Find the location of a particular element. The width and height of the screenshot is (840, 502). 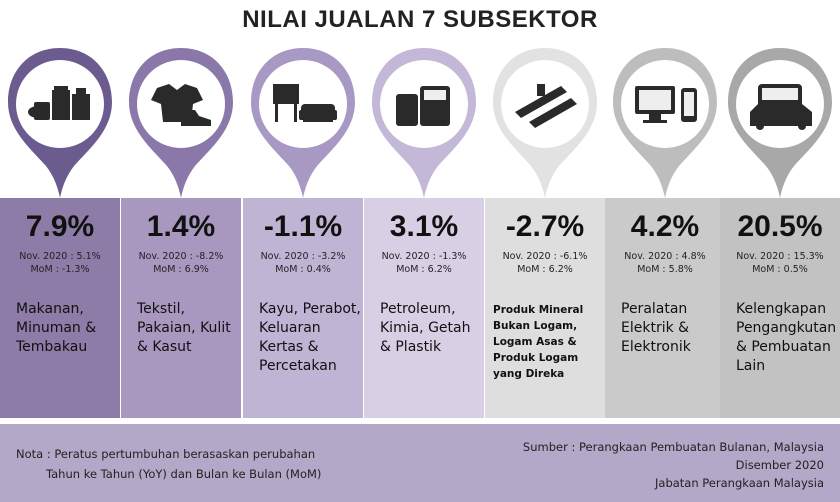

yoy-value: Nov. 2020 : -8.2% is located at coordinates (181, 256).